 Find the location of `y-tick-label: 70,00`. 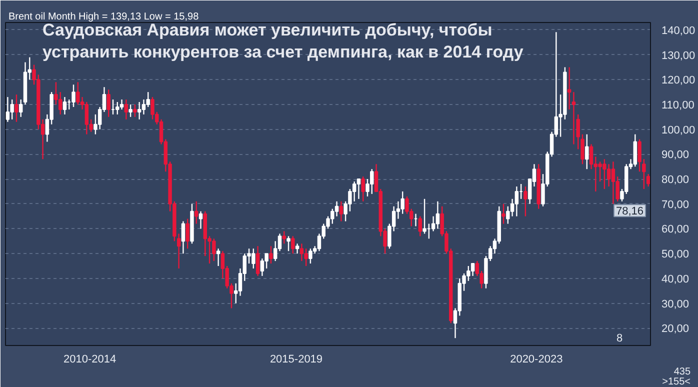

y-tick-label: 70,00 is located at coordinates (676, 204).